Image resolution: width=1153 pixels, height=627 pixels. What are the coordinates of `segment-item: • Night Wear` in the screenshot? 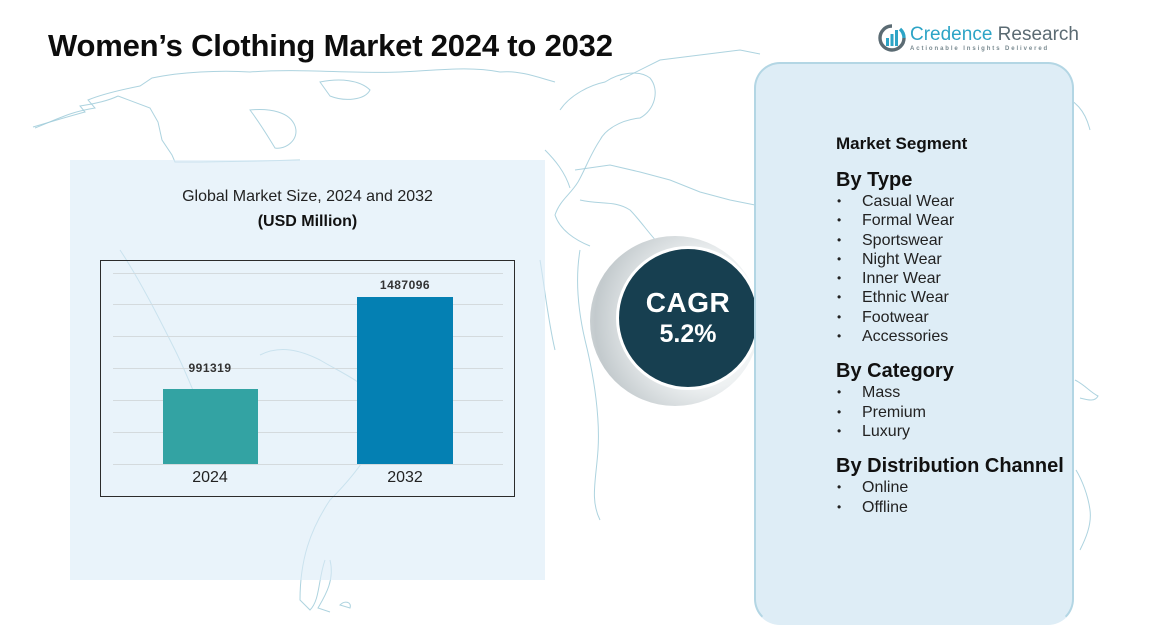 It's located at (956, 259).